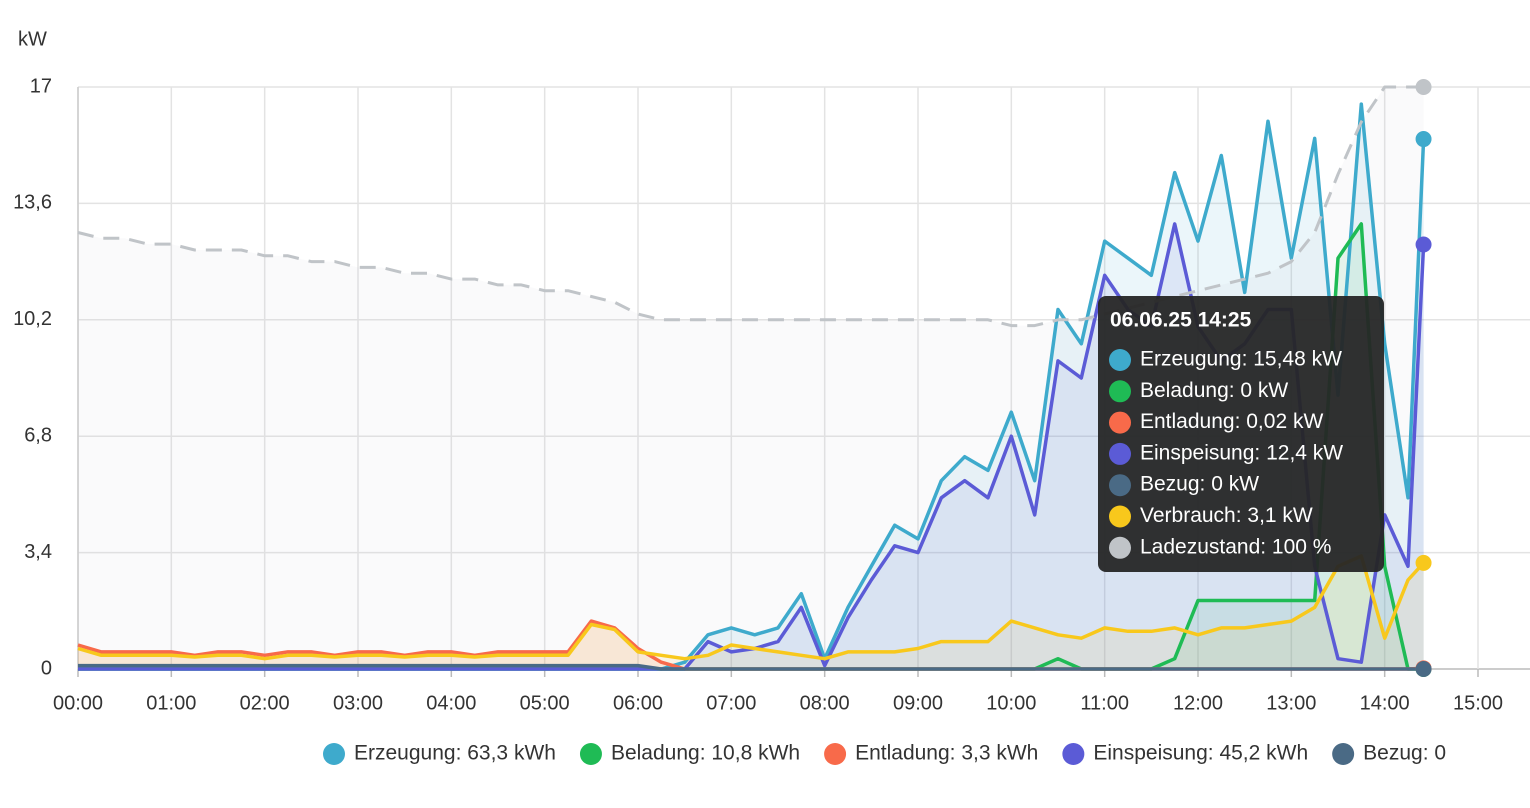 The width and height of the screenshot is (1530, 808). What do you see at coordinates (41, 86) in the screenshot?
I see `y-tick-label: 17` at bounding box center [41, 86].